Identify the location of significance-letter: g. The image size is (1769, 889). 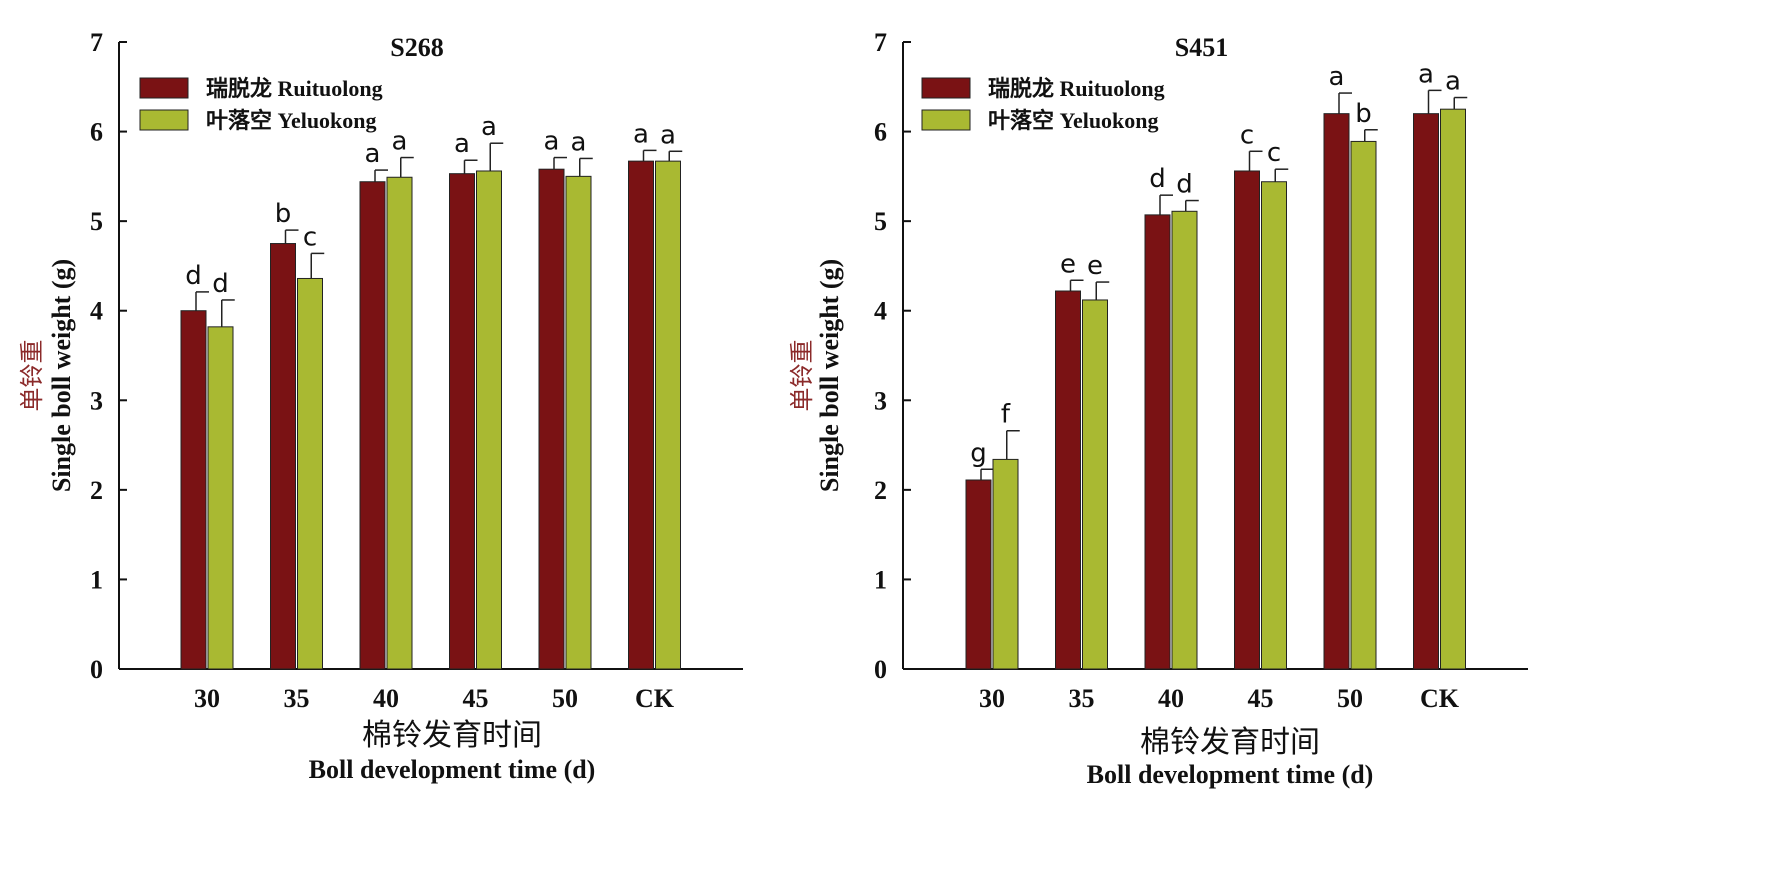
(978, 453).